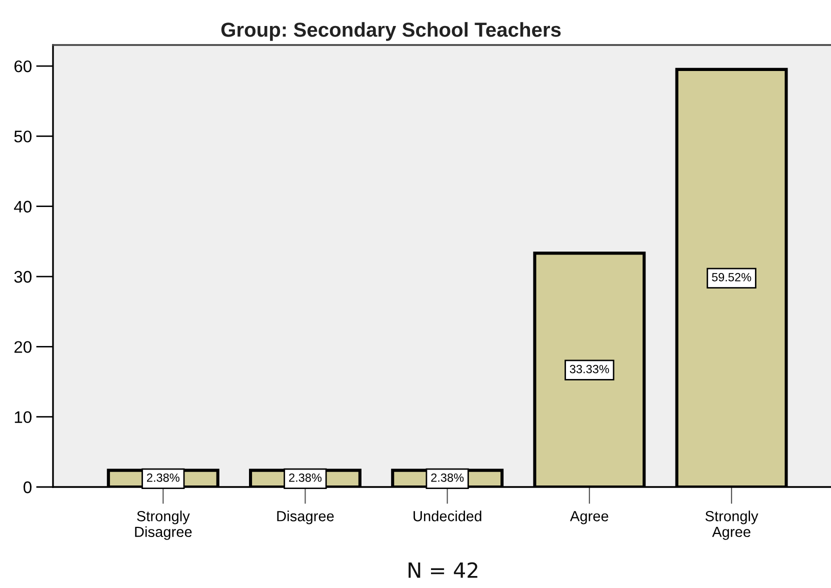 The image size is (831, 588). What do you see at coordinates (448, 516) in the screenshot?
I see `x-tick-label: Undecided` at bounding box center [448, 516].